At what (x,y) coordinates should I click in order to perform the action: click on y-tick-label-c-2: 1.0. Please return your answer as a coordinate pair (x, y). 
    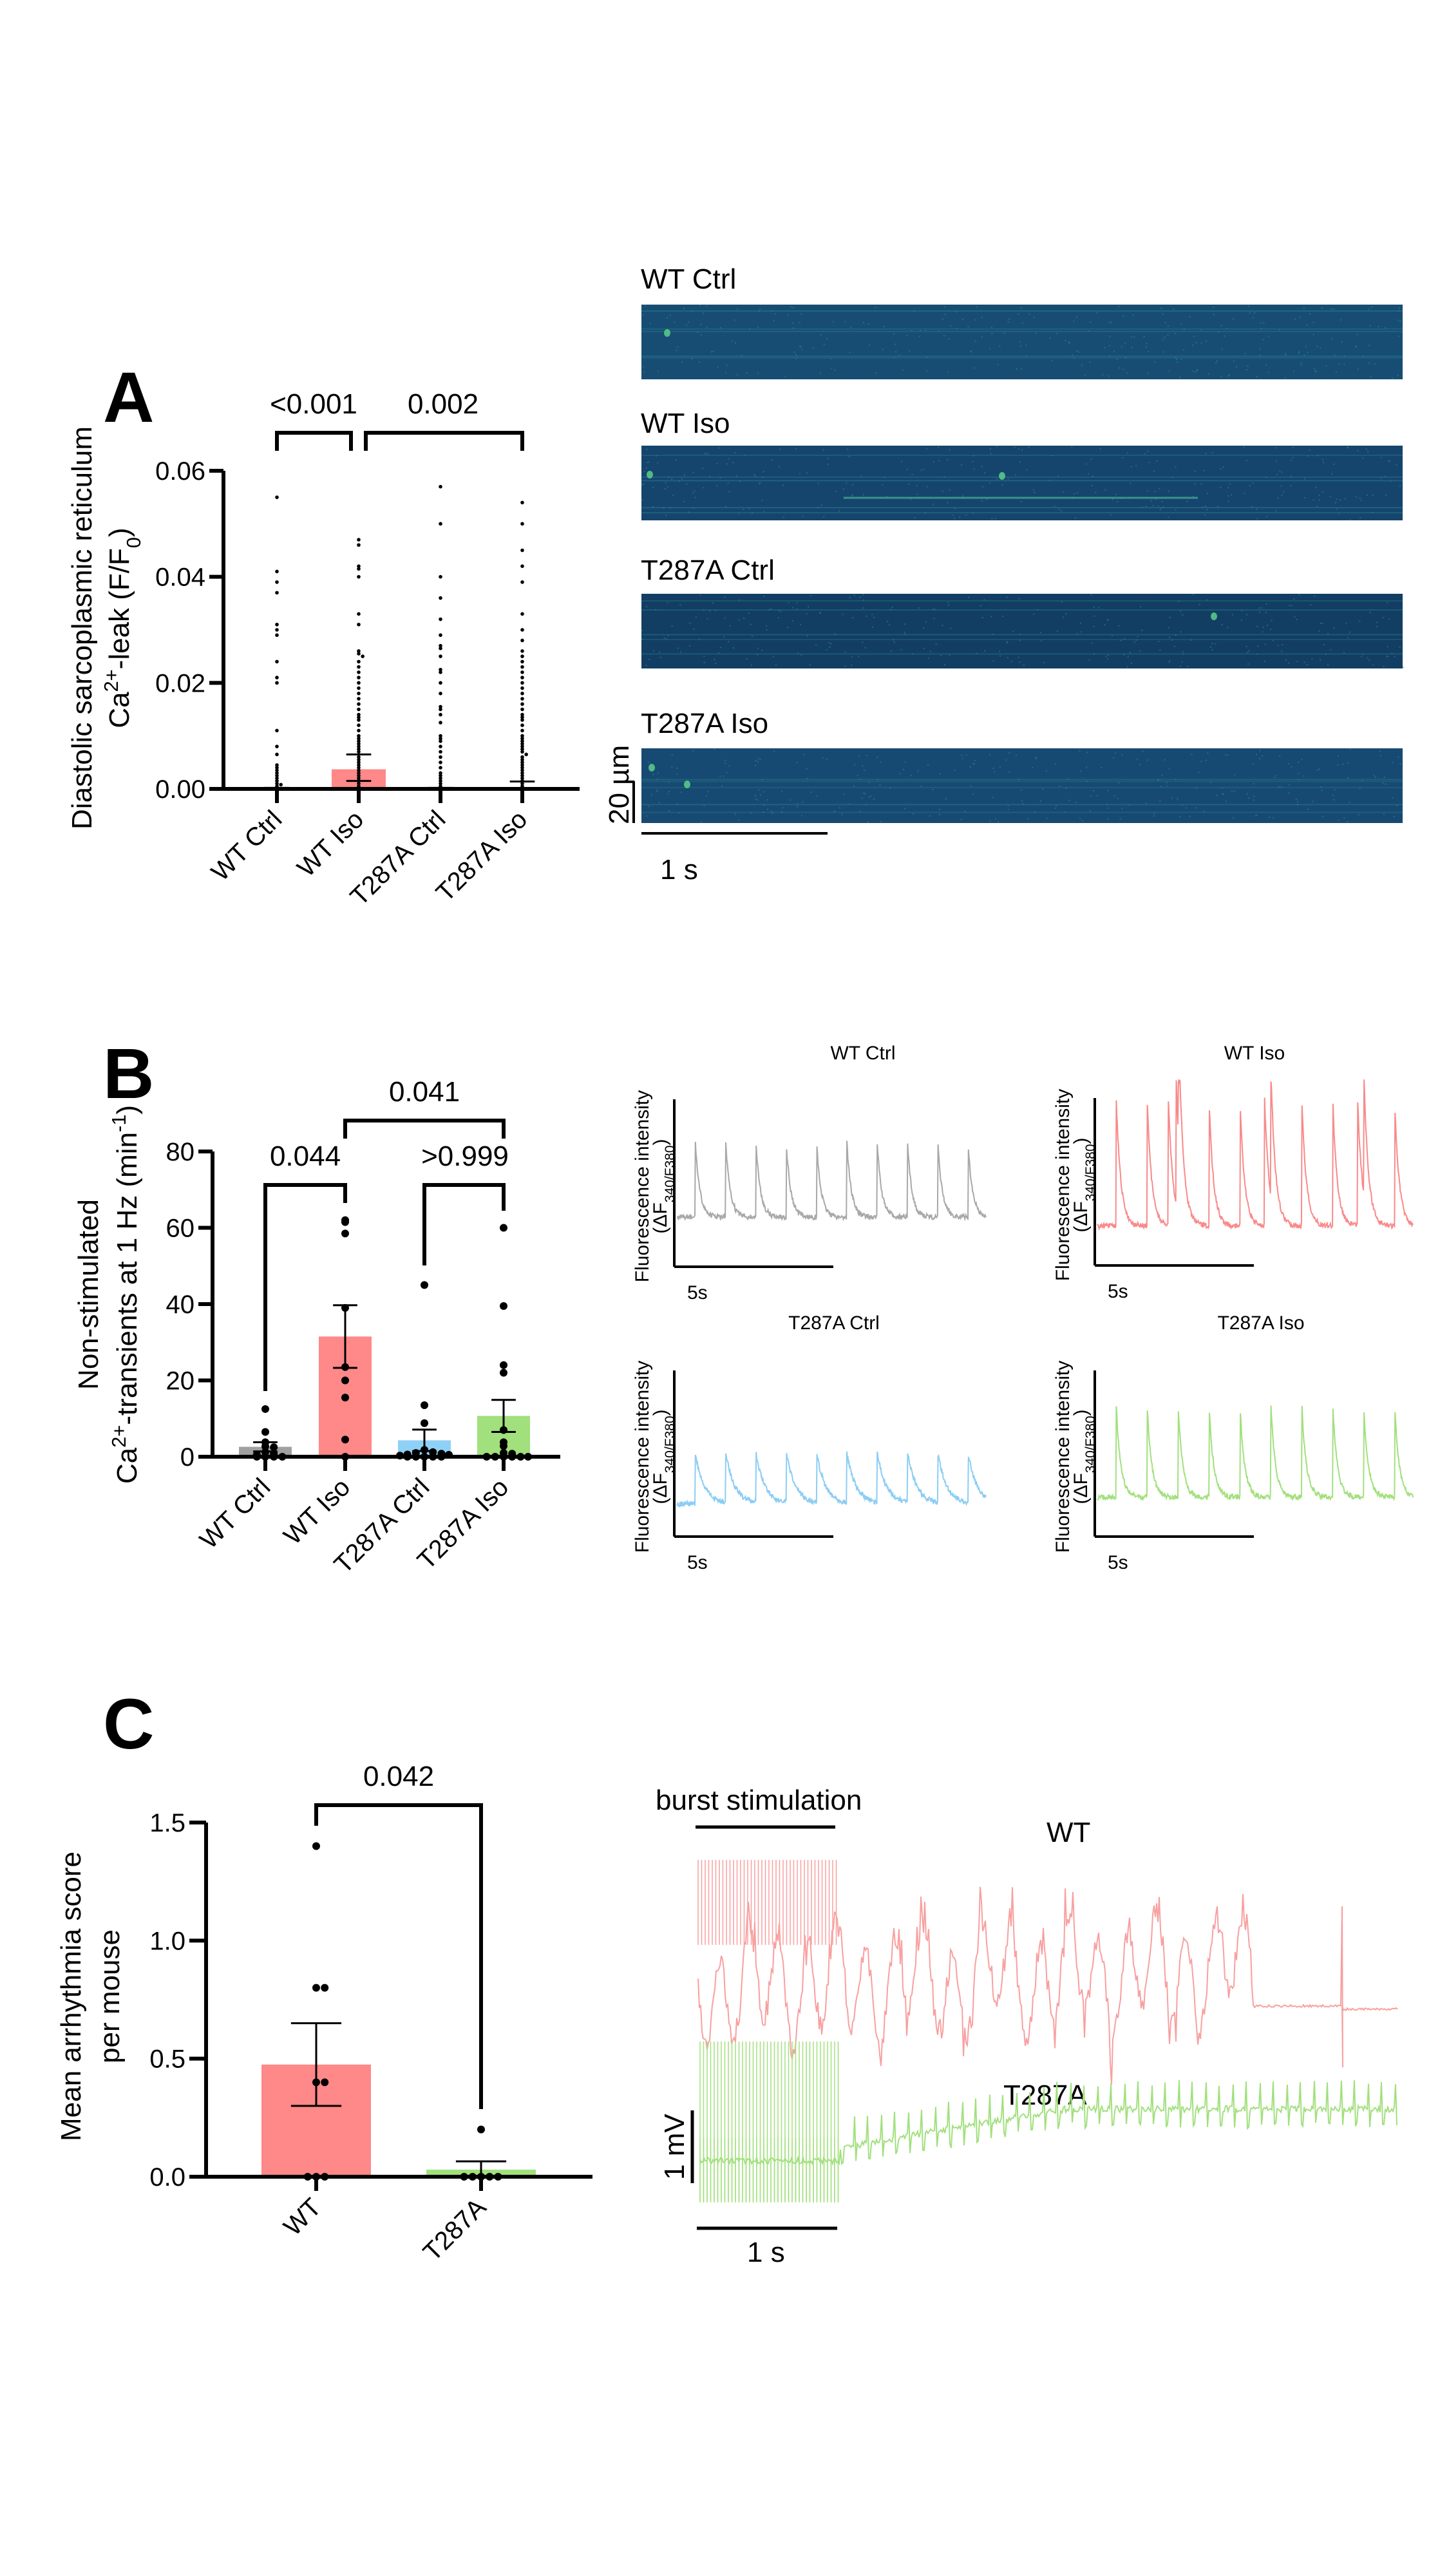
    Looking at the image, I should click on (167, 1941).